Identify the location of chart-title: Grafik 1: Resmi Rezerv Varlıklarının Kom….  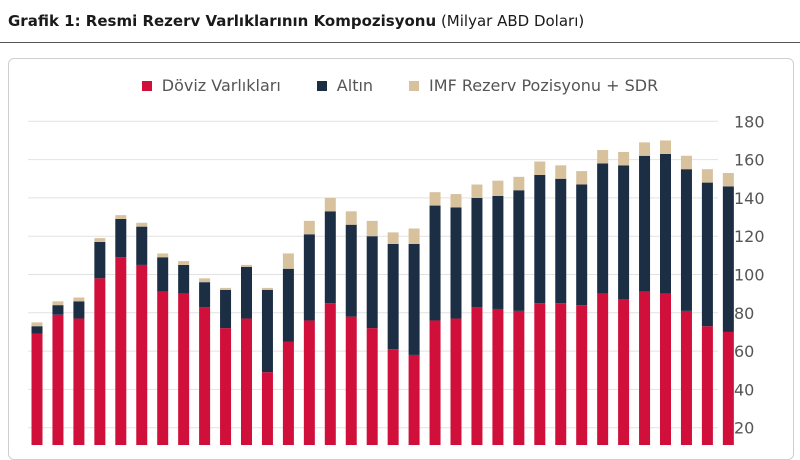
(296, 21).